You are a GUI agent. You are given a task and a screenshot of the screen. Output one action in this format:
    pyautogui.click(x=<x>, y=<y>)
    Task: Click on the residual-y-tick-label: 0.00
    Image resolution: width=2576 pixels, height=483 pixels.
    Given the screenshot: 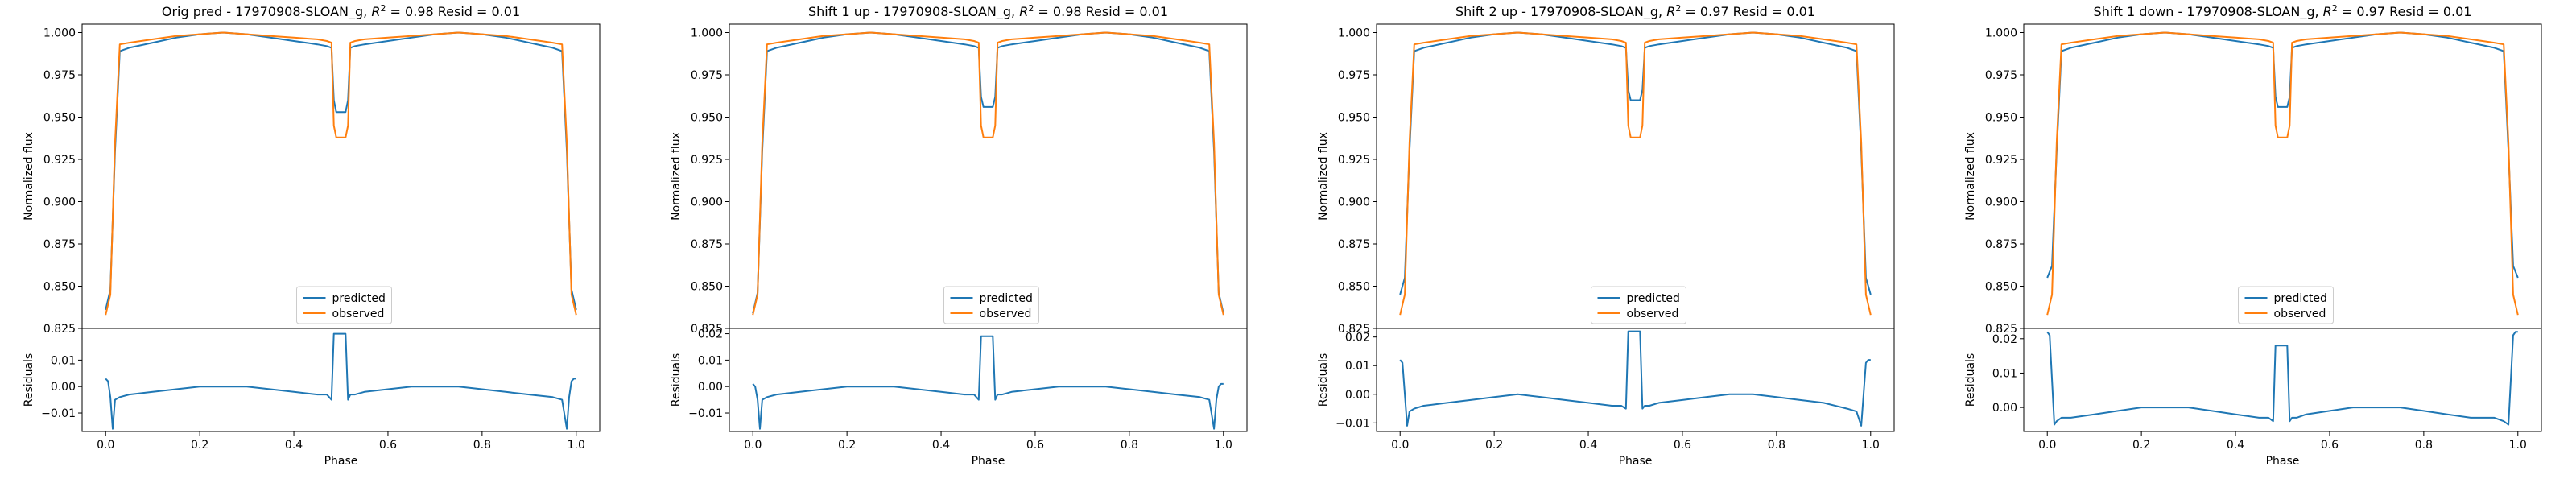 What is the action you would take?
    pyautogui.click(x=1357, y=395)
    